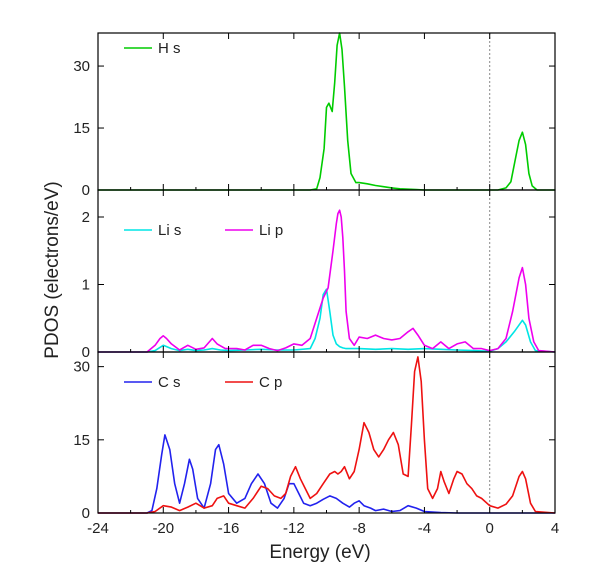  I want to click on x-tick-label: -8, so click(358, 528).